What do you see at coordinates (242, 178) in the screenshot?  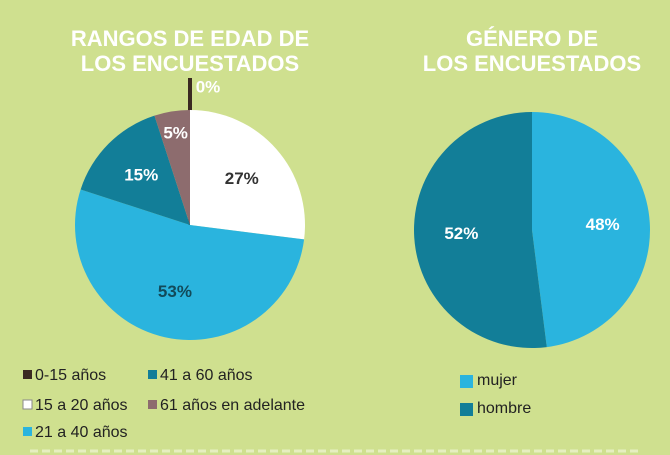 I see `slice-label: 27%` at bounding box center [242, 178].